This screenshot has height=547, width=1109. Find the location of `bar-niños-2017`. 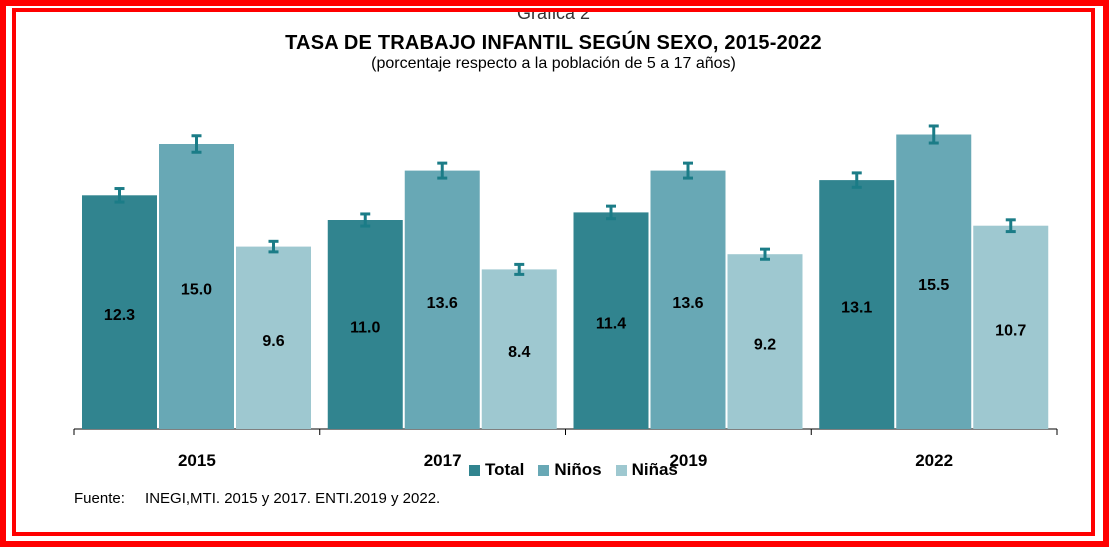

bar-niños-2017 is located at coordinates (442, 299).